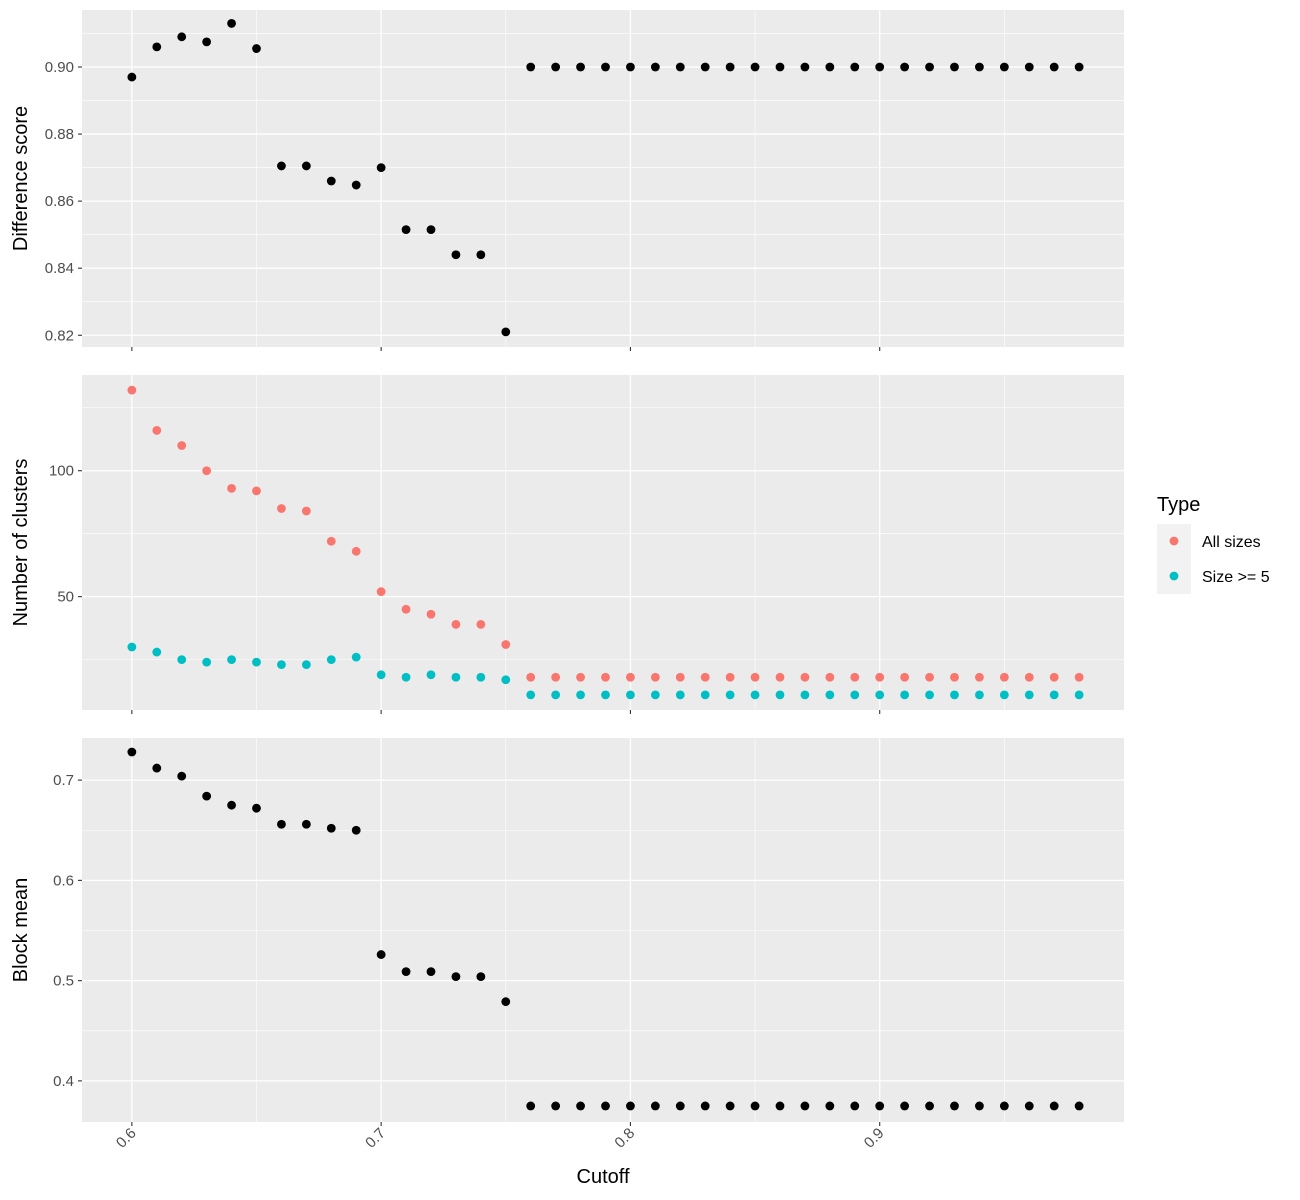 The width and height of the screenshot is (1300, 1200). What do you see at coordinates (1213, 544) in the screenshot?
I see `legend: Type All sizes Size >= 5` at bounding box center [1213, 544].